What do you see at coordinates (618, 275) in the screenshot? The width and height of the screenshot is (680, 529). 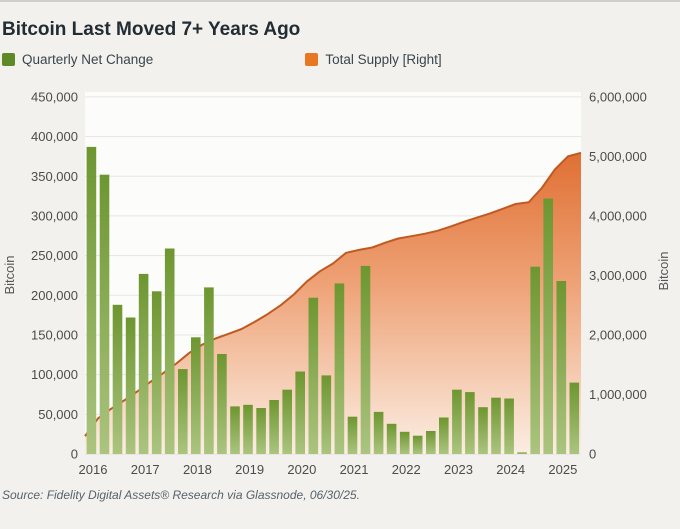 I see `right-axis-tick: 3,000,000` at bounding box center [618, 275].